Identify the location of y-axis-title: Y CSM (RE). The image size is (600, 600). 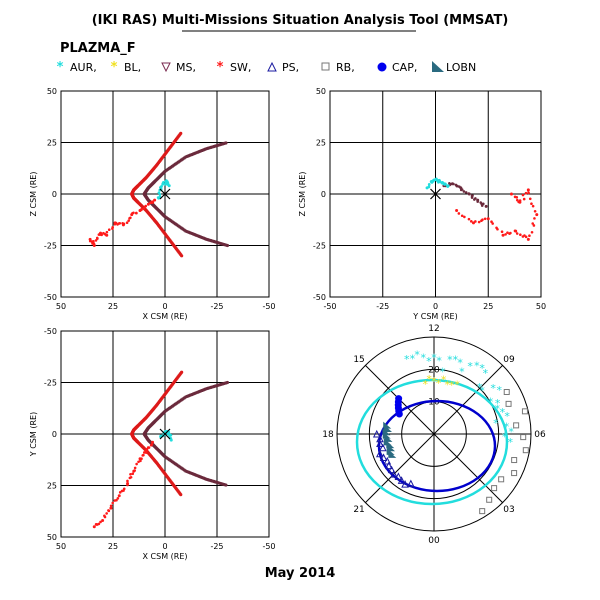
(33, 434).